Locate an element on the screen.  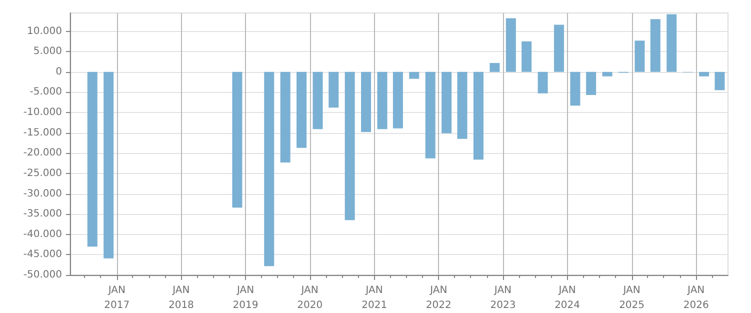
y-tick-label: -50.000 is located at coordinates (42, 275).